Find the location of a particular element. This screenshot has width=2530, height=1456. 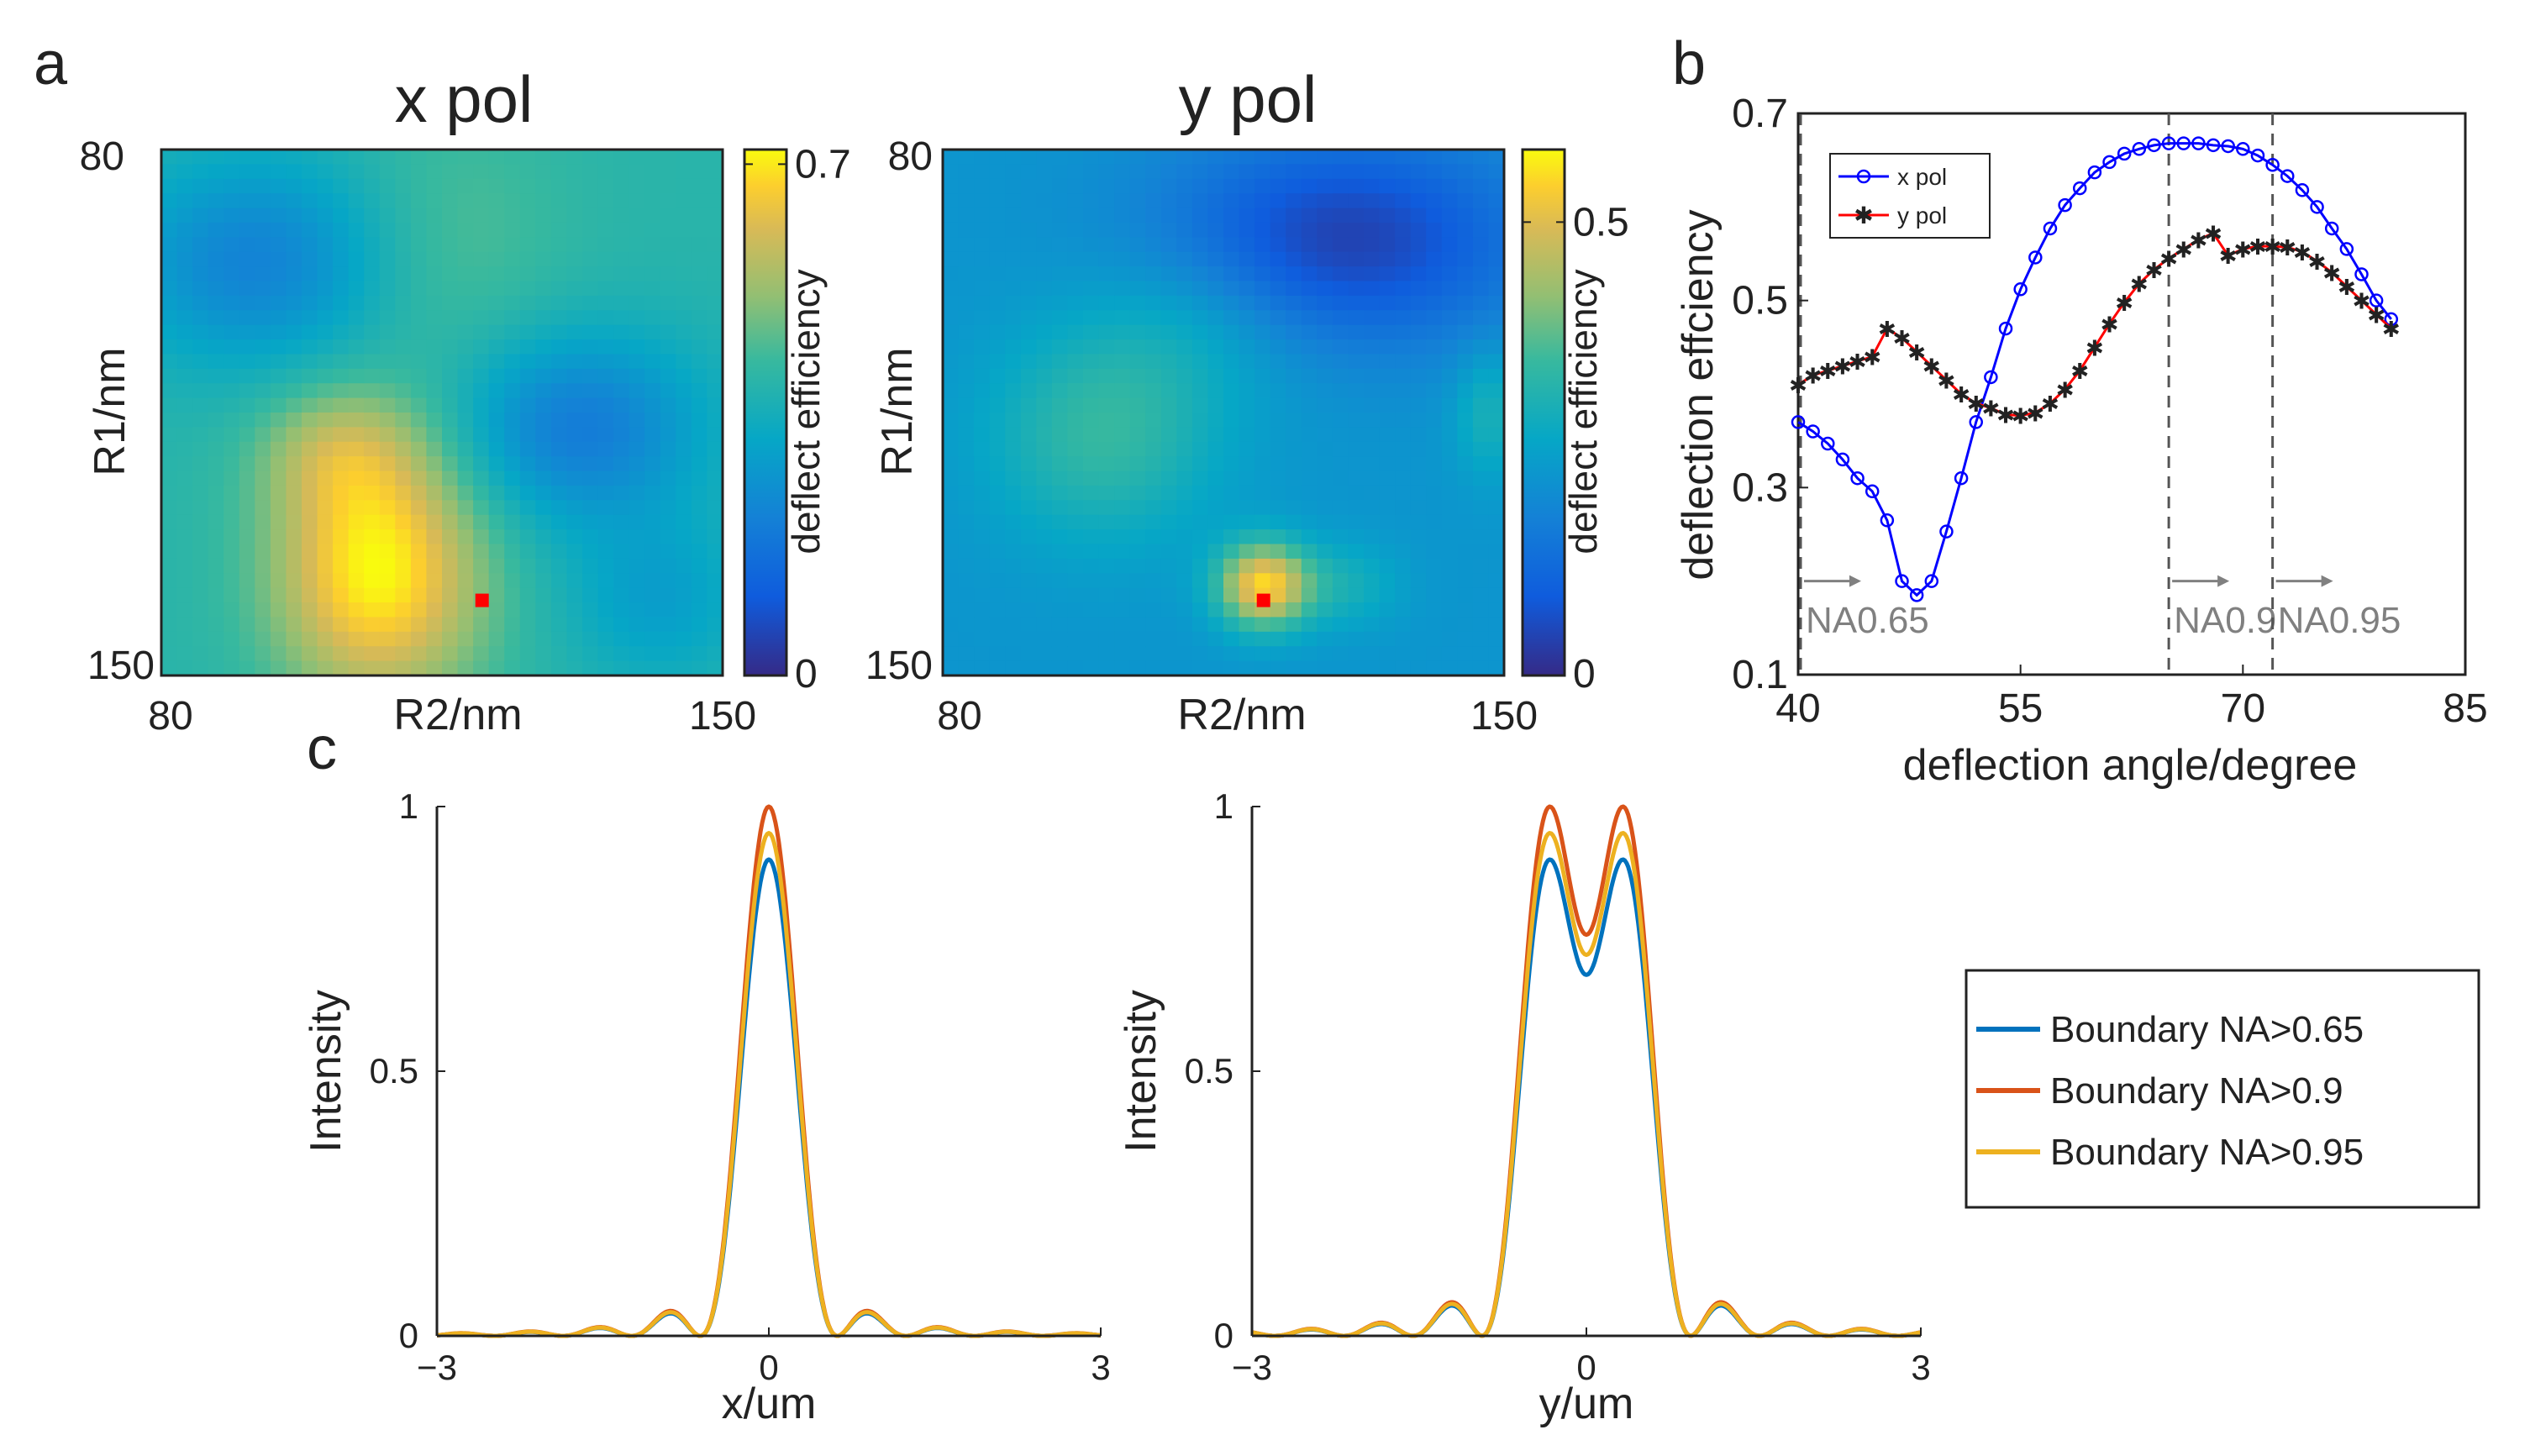

legend-y-pol-label: y pol is located at coordinates (1922, 216).